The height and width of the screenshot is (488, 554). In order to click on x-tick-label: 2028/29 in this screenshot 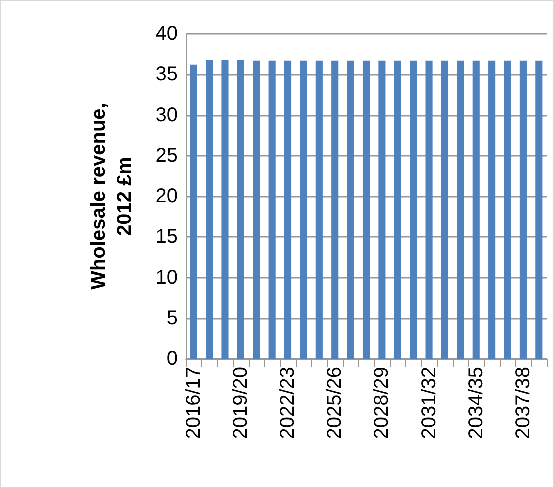, I will do `click(382, 403)`.